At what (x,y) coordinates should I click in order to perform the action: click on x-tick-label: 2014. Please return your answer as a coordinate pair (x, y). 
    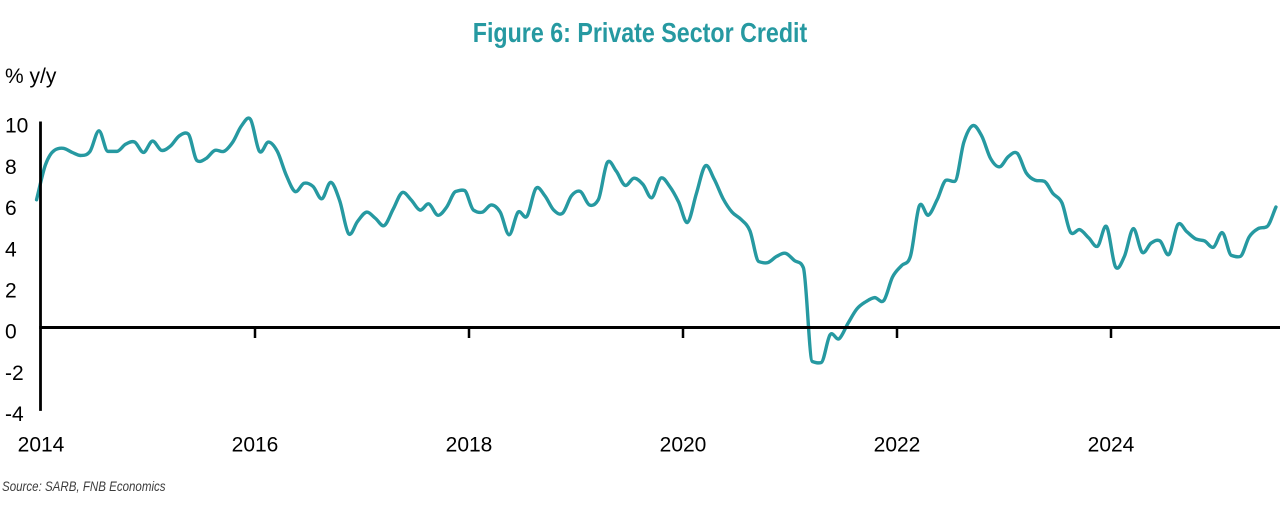
    Looking at the image, I should click on (41, 445).